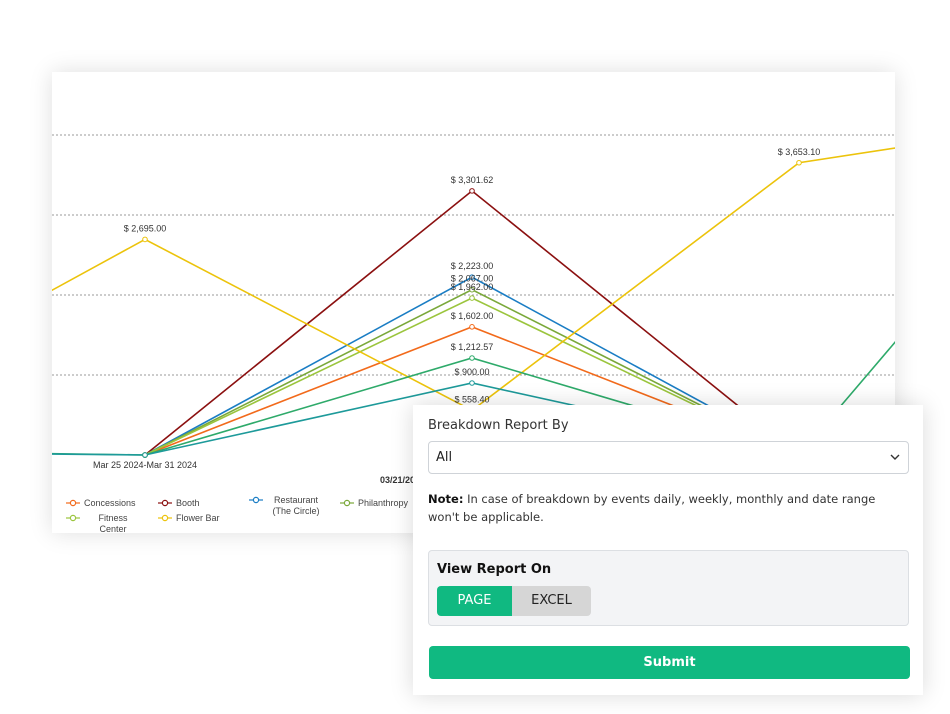  What do you see at coordinates (668, 588) in the screenshot?
I see `view-box: View Report On PAGE EXCEL` at bounding box center [668, 588].